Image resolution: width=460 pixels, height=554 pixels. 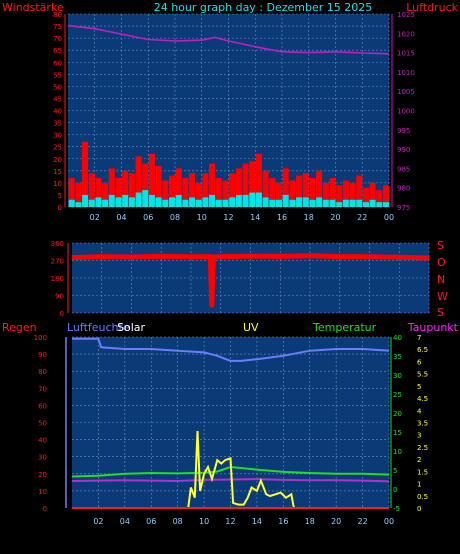 What do you see at coordinates (57, 124) in the screenshot?
I see `wind-tick-label: 35` at bounding box center [57, 124].